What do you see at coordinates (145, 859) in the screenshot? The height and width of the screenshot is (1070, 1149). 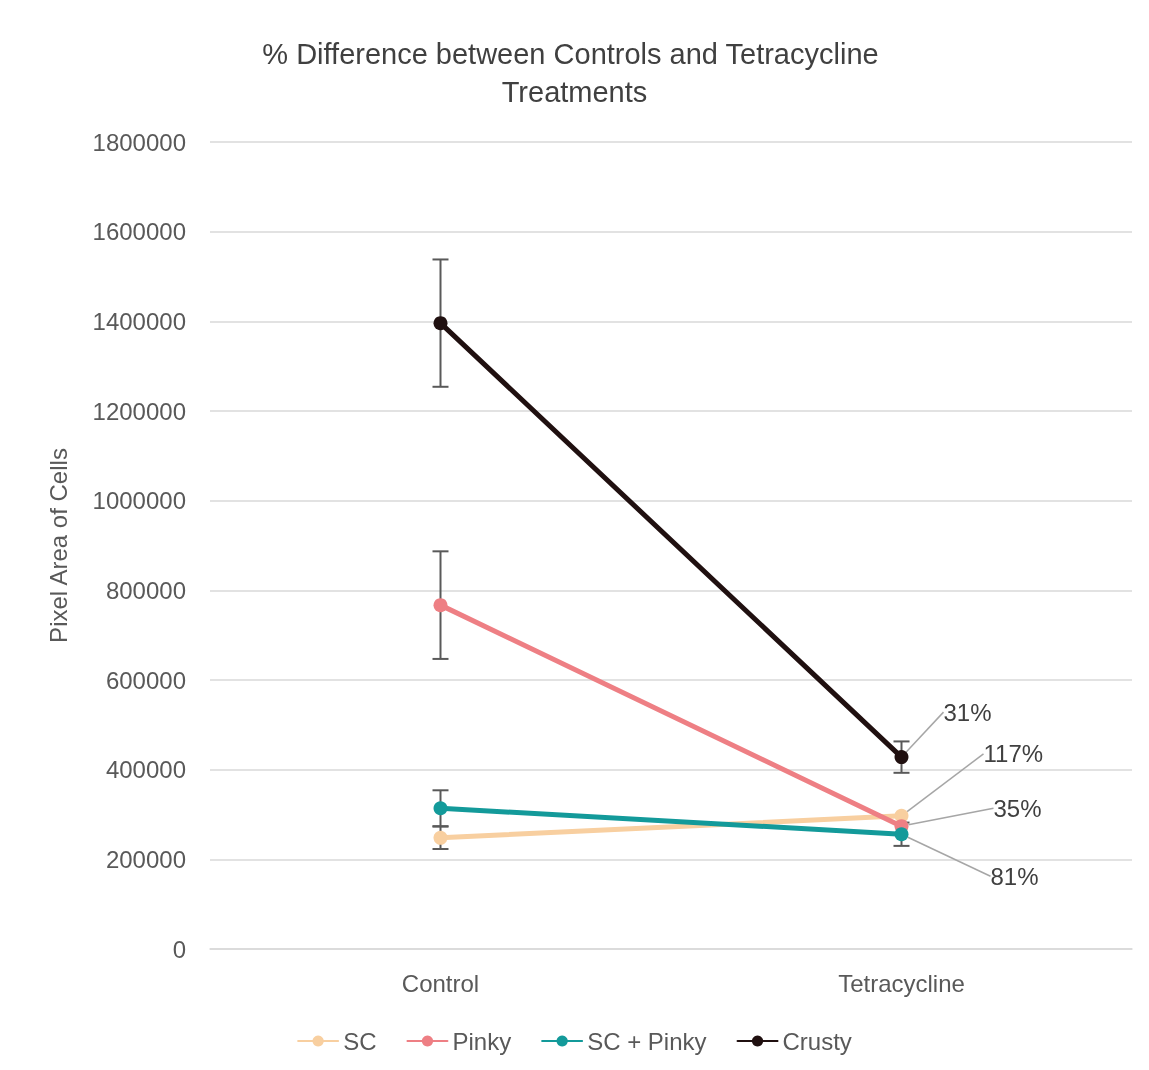 I see `y-tick-label: 200000` at bounding box center [145, 859].